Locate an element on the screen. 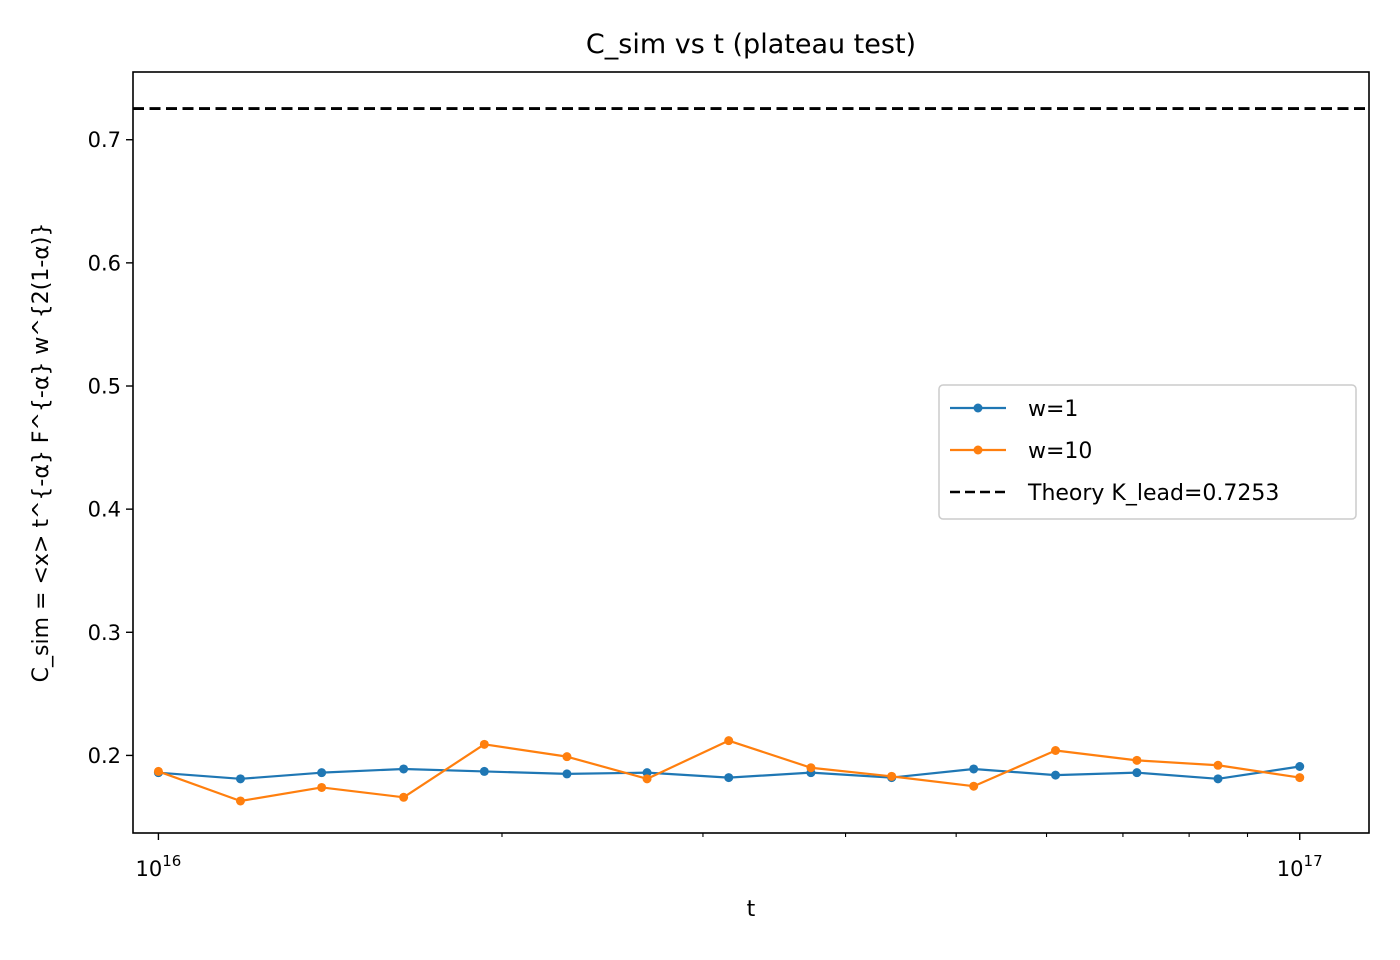  legend-marker-w10 is located at coordinates (978, 450).